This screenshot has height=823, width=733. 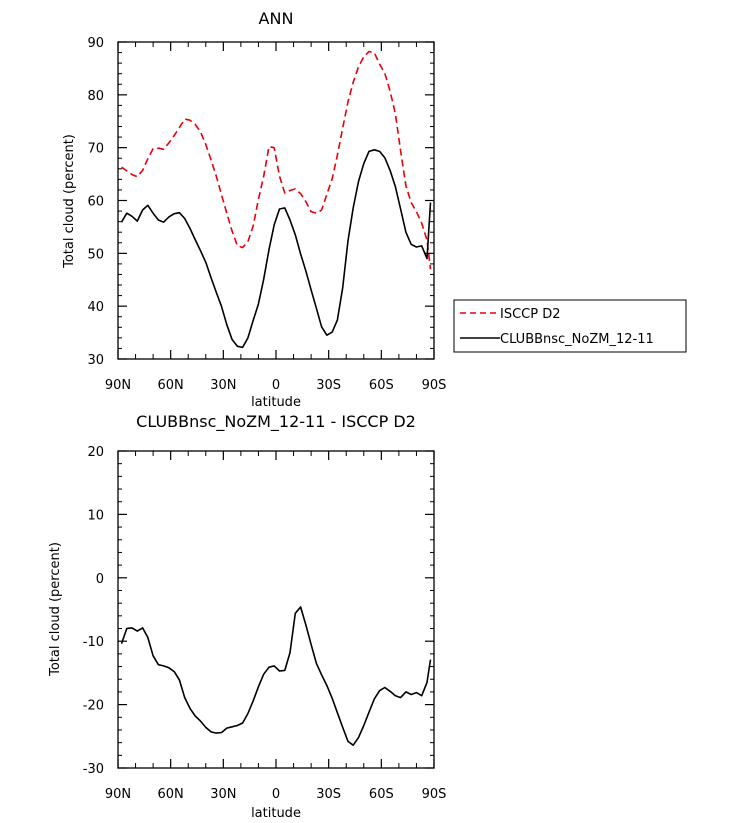 I want to click on y-tick-label: 20, so click(x=95, y=452).